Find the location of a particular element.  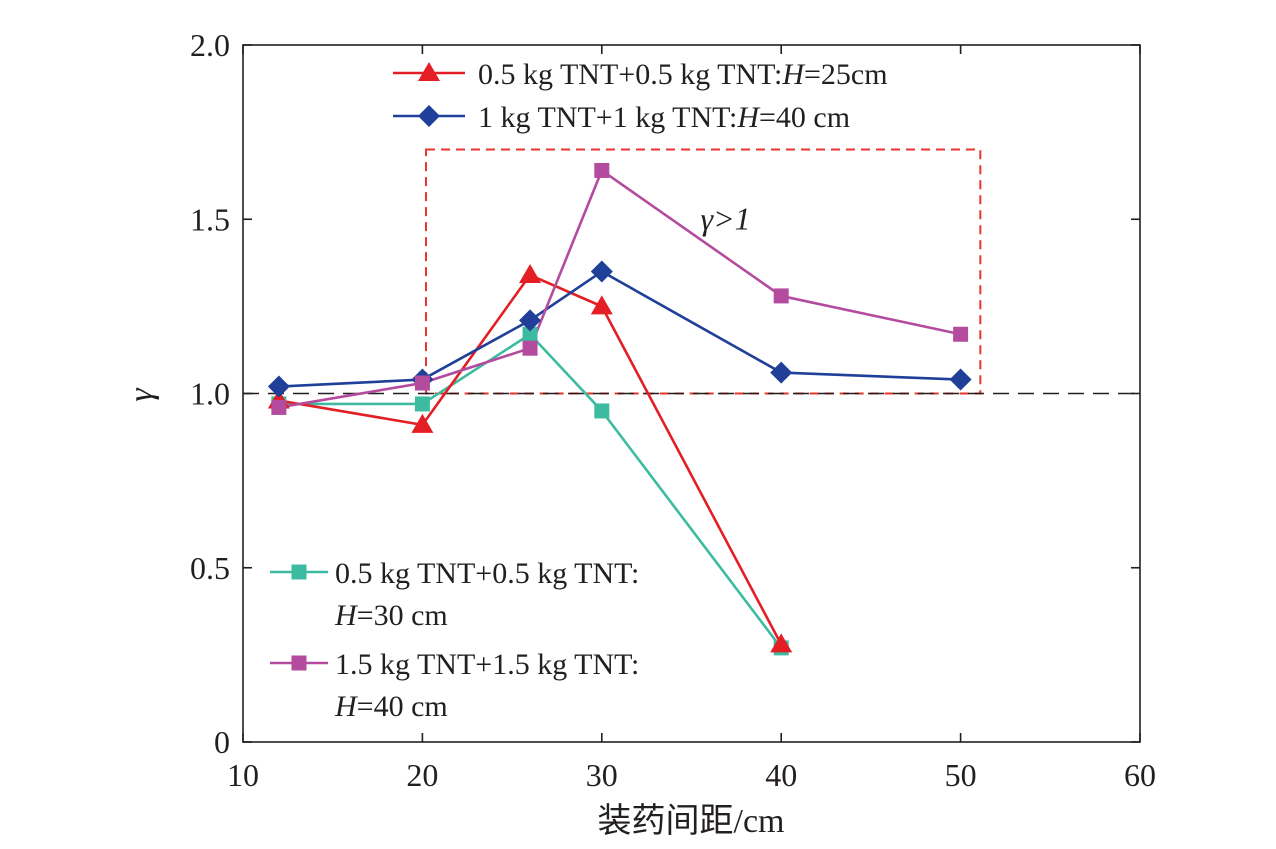

x-axis-label: 装药间距/cm is located at coordinates (691, 821).